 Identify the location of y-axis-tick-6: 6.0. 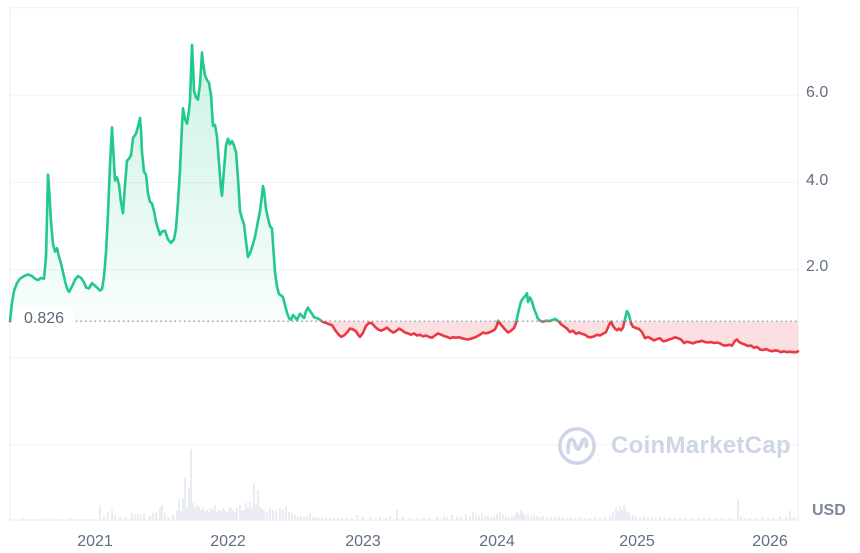
(817, 92).